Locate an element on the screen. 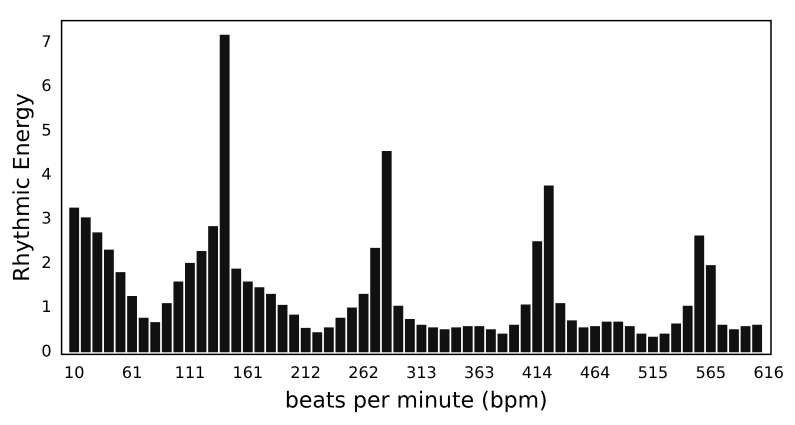  x-tick-label: 61 is located at coordinates (132, 372).